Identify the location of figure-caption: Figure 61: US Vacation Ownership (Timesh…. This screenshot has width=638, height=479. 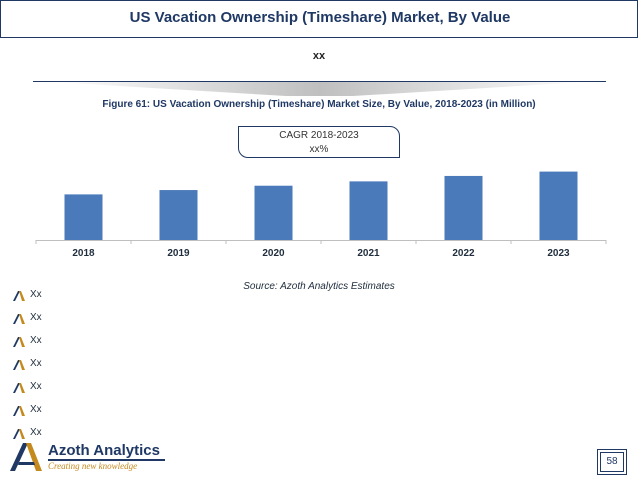
(319, 104).